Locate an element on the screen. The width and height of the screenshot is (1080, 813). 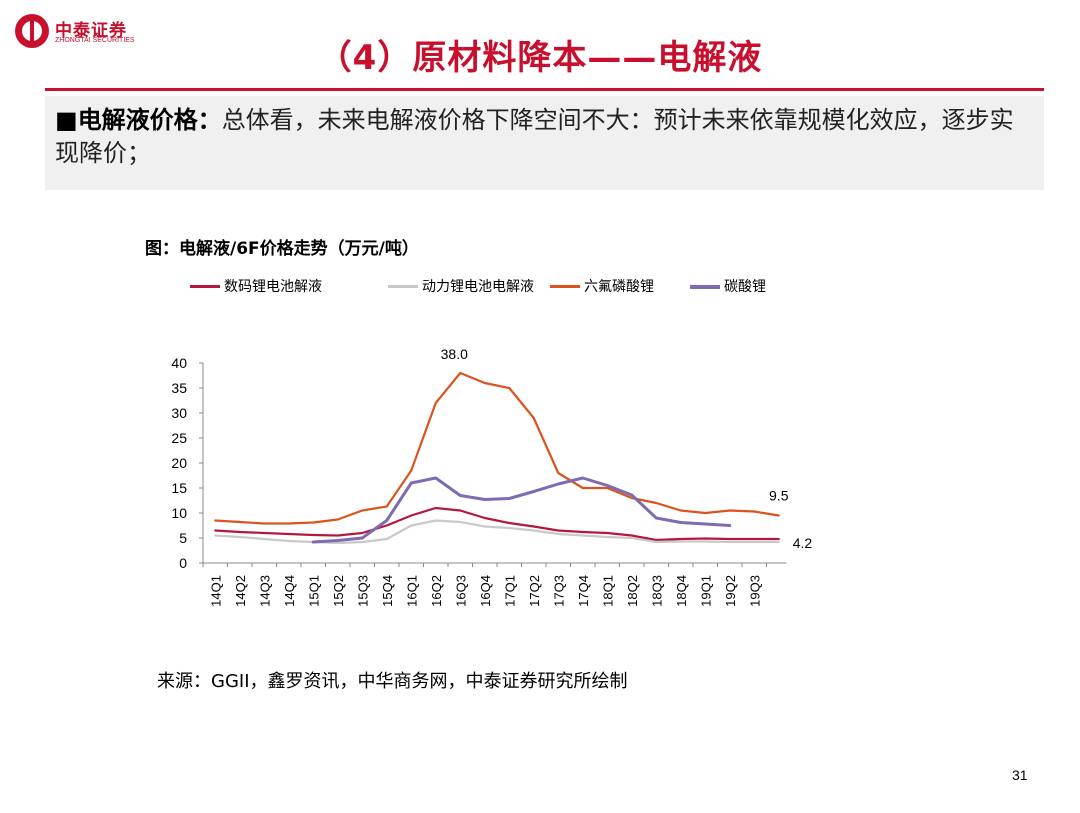
y-tick-label: 40 is located at coordinates (179, 363).